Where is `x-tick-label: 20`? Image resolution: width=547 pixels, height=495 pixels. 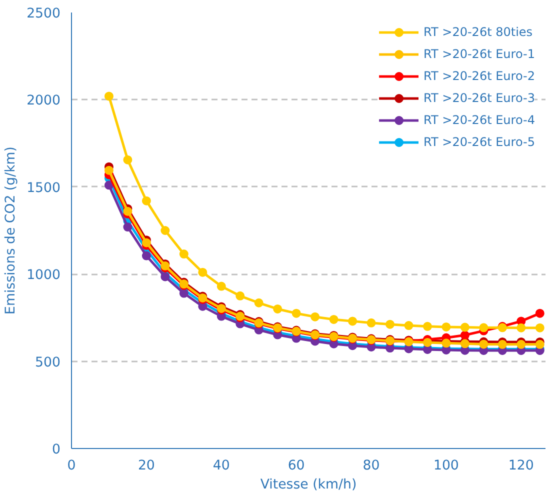 x-tick-label: 20 is located at coordinates (146, 466).